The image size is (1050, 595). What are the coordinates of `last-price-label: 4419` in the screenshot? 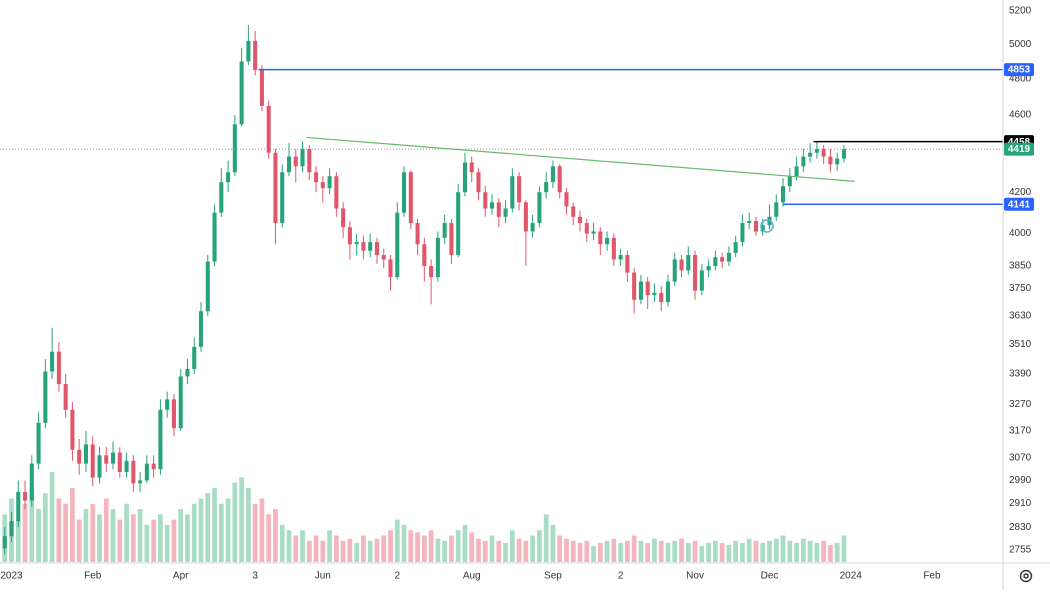 It's located at (1019, 149).